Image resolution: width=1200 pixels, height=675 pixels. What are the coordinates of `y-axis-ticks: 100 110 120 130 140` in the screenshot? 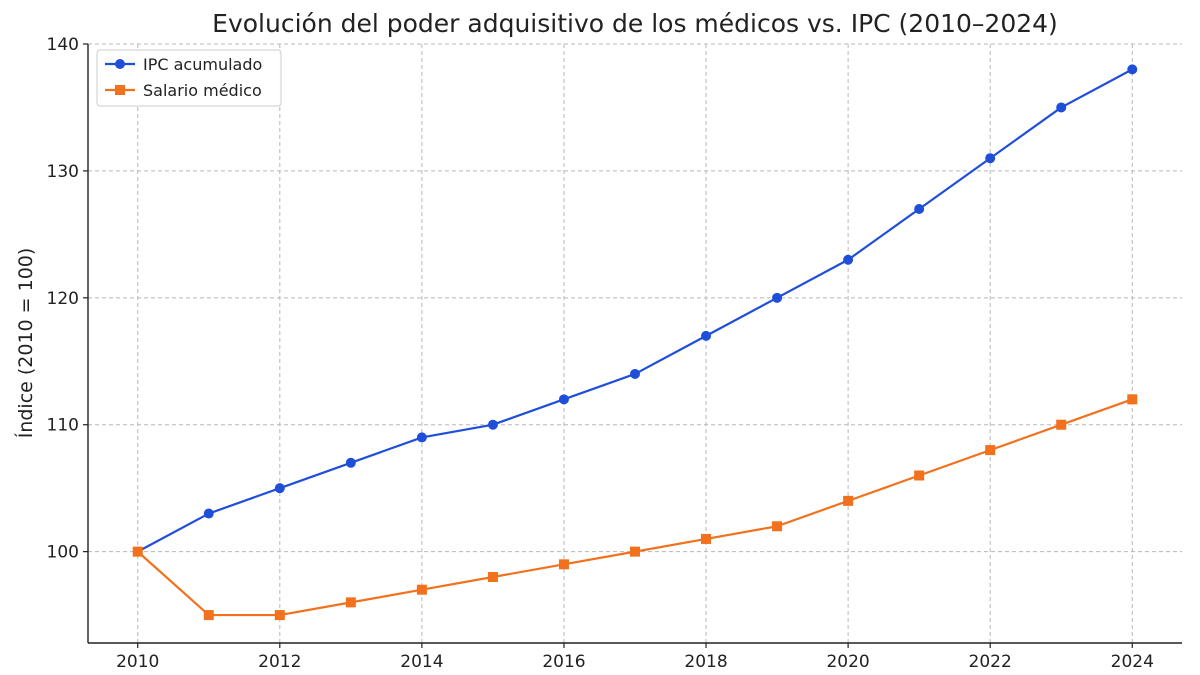 It's located at (67, 299).